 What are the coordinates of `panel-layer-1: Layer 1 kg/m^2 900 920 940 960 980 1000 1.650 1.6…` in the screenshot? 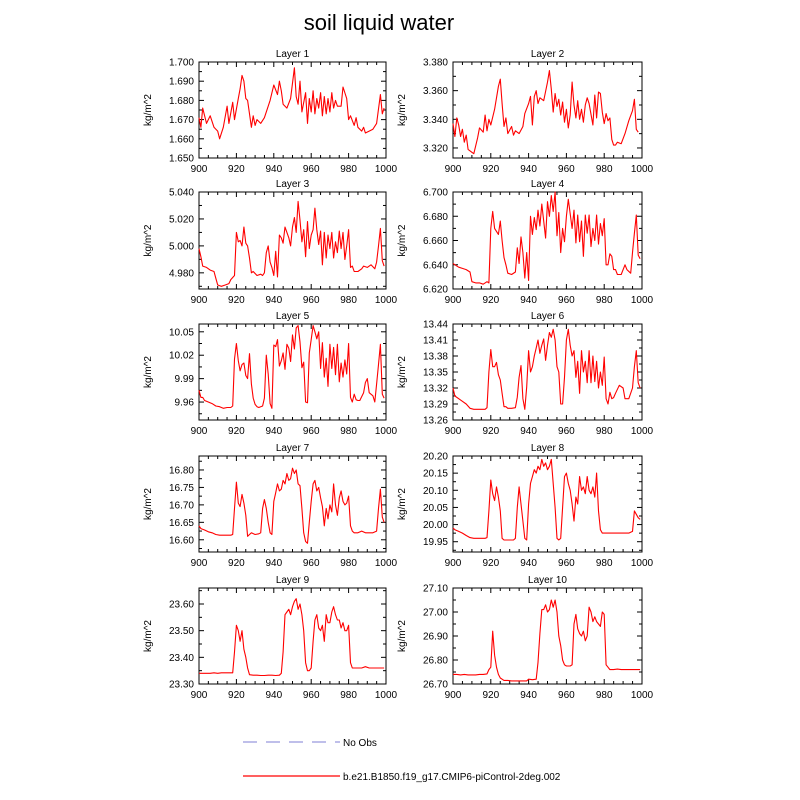 It's located at (270, 112).